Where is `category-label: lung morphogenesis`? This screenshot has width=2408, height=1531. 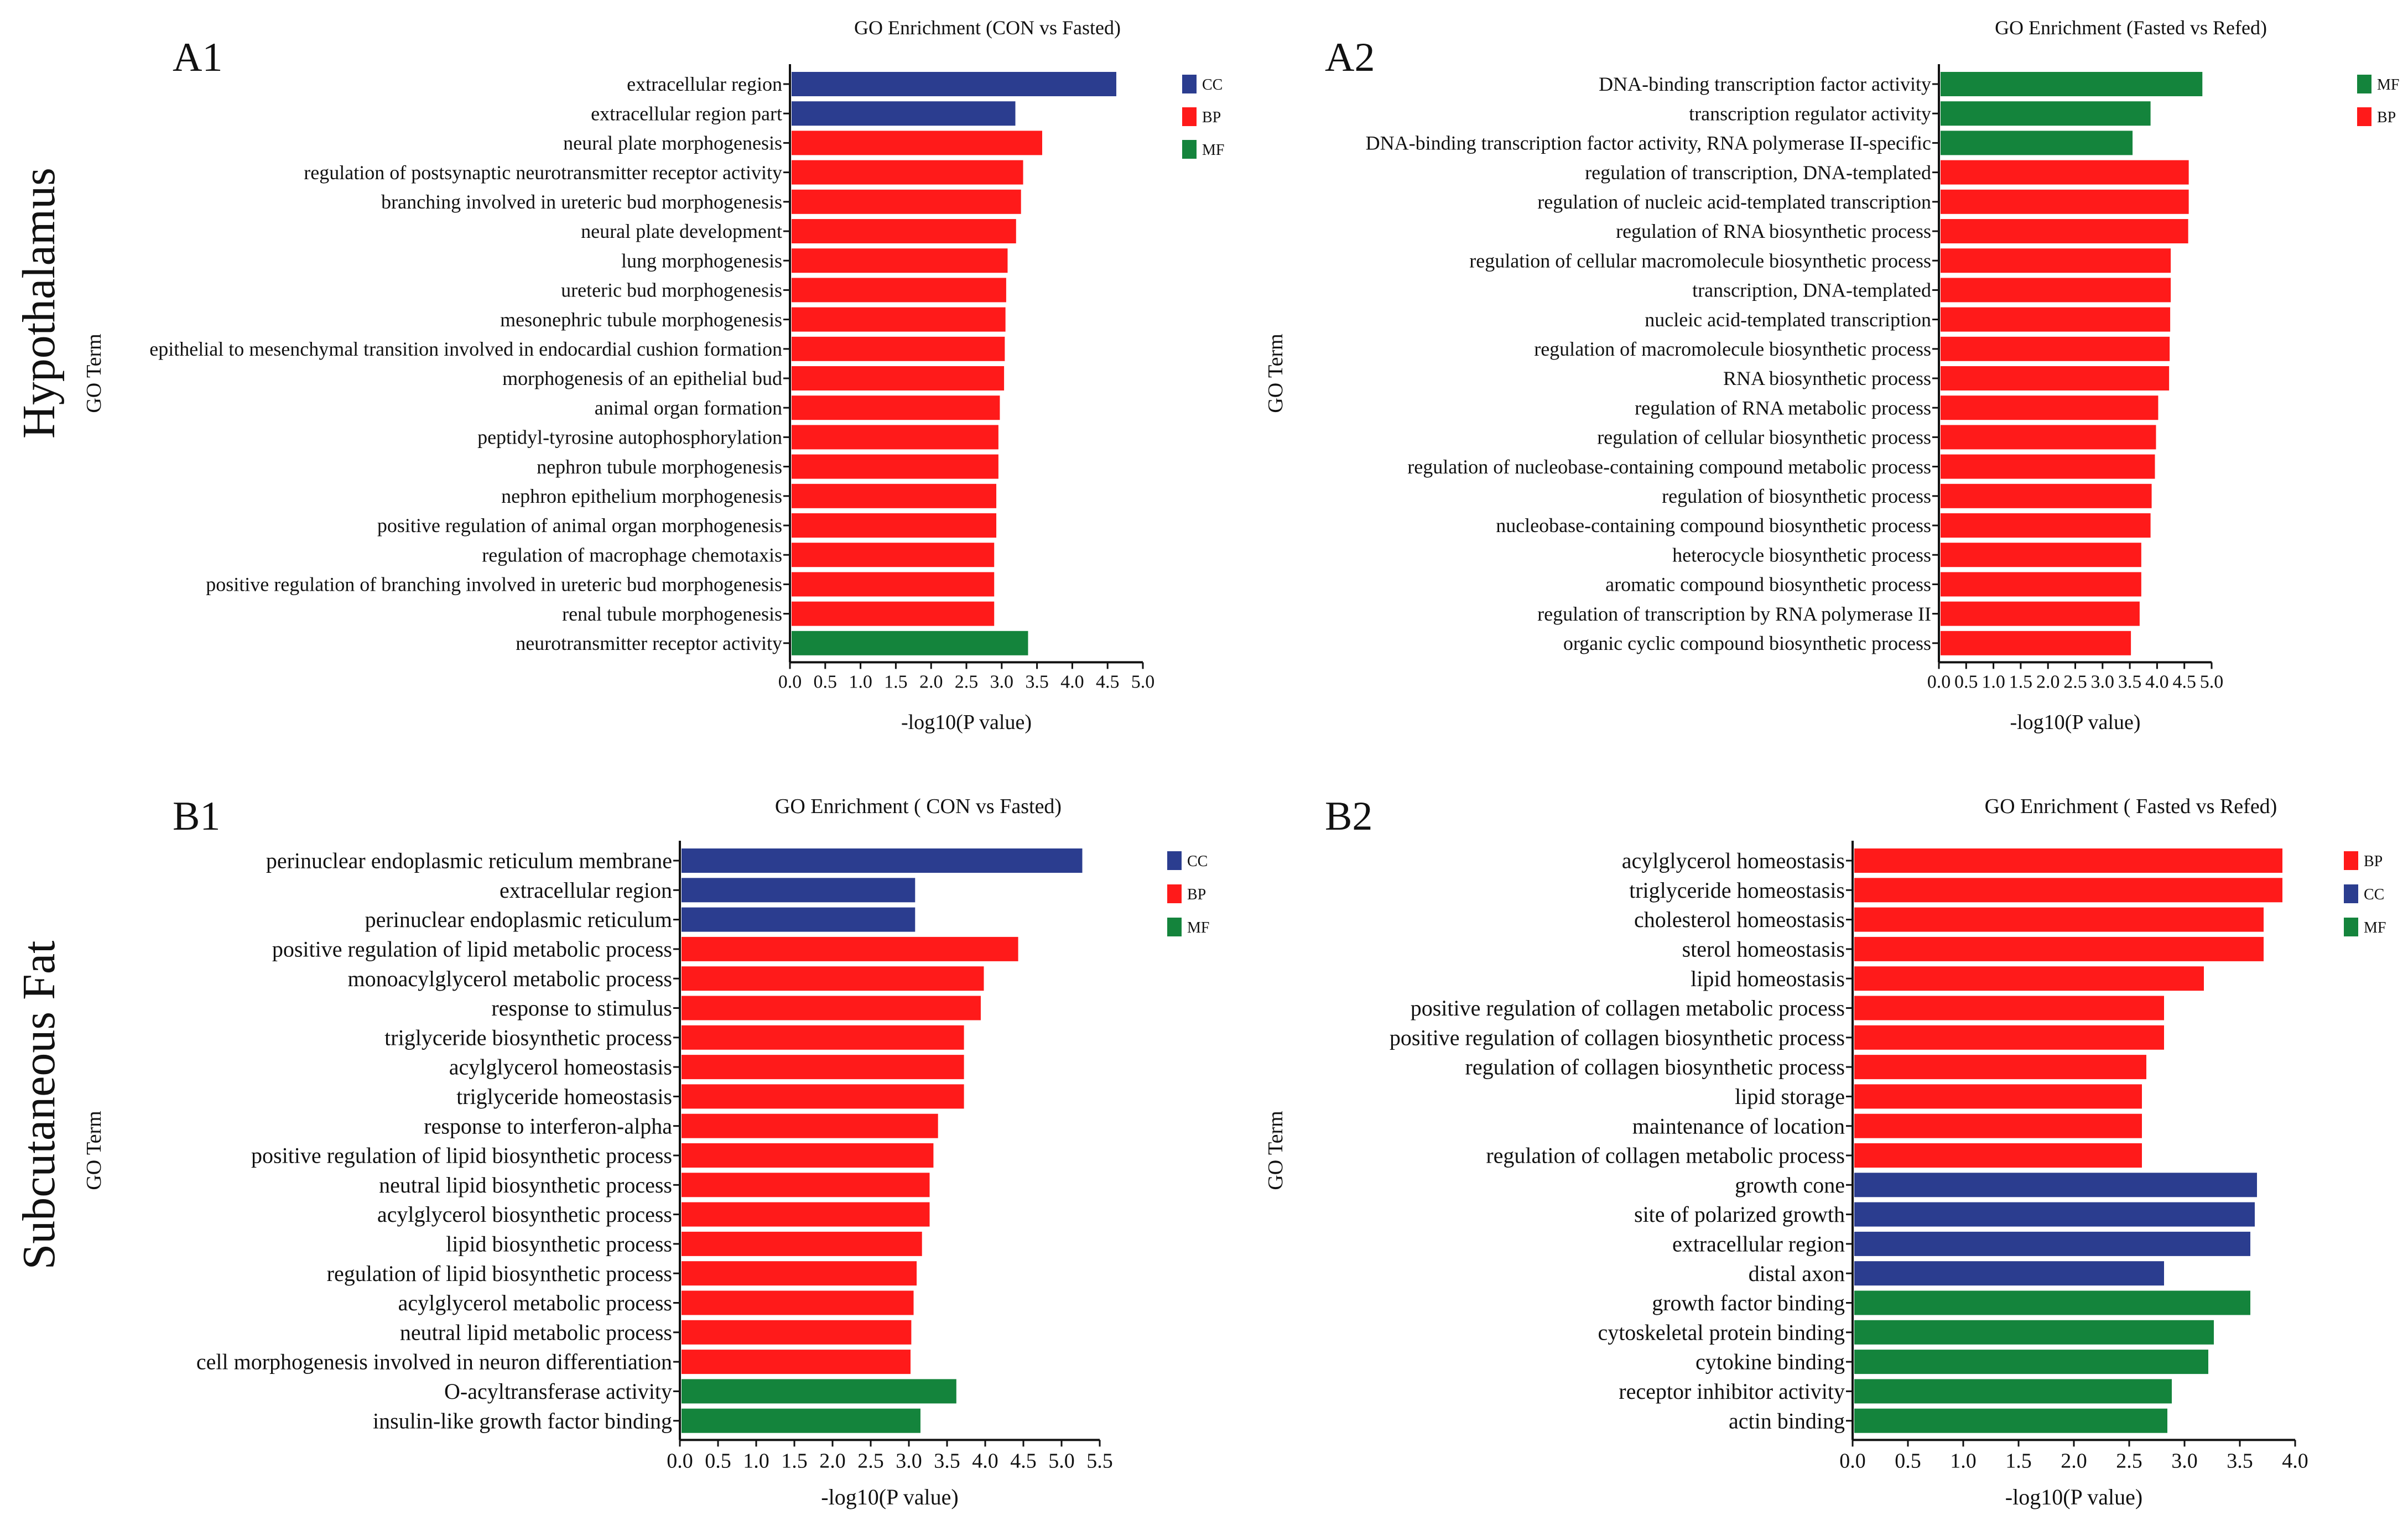
category-label: lung morphogenesis is located at coordinates (701, 260).